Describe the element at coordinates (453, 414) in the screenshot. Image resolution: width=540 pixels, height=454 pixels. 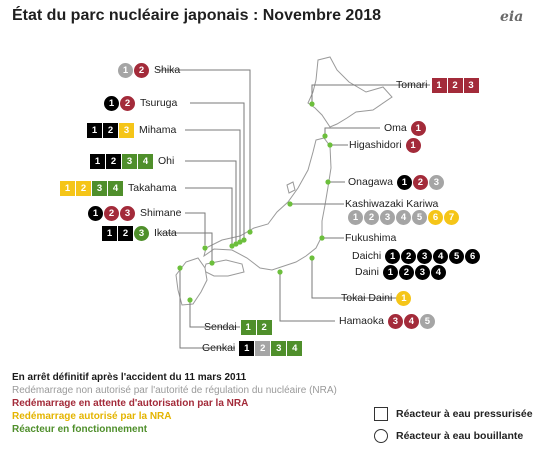
I see `legend-pwr: Réacteur à eau pressurisée` at that location.